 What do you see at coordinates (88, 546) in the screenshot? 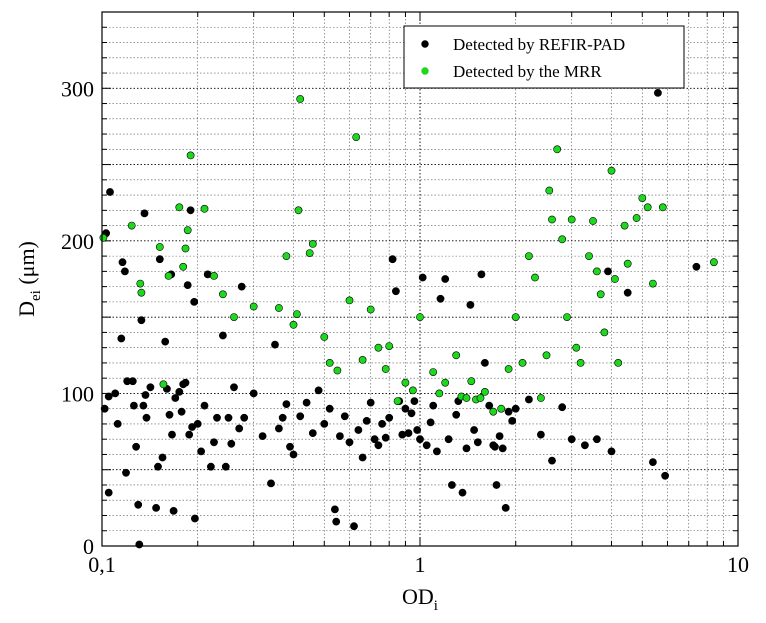
I see `y-tick-label: 0` at bounding box center [88, 546].